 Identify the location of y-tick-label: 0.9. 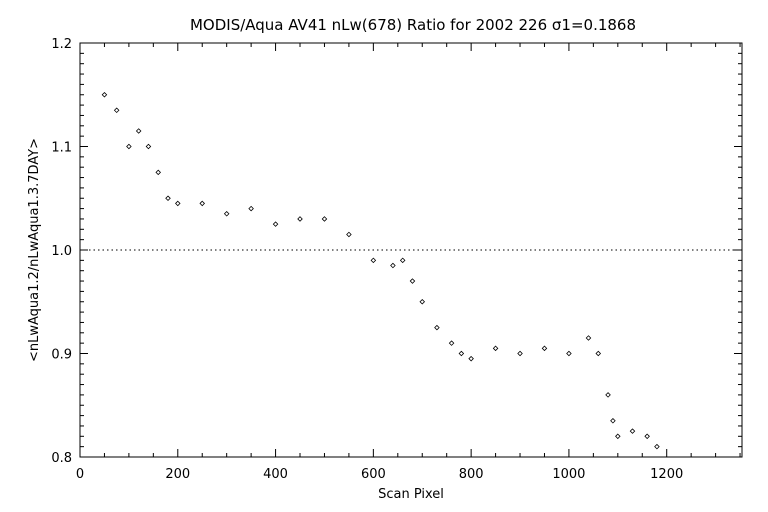
(61, 355).